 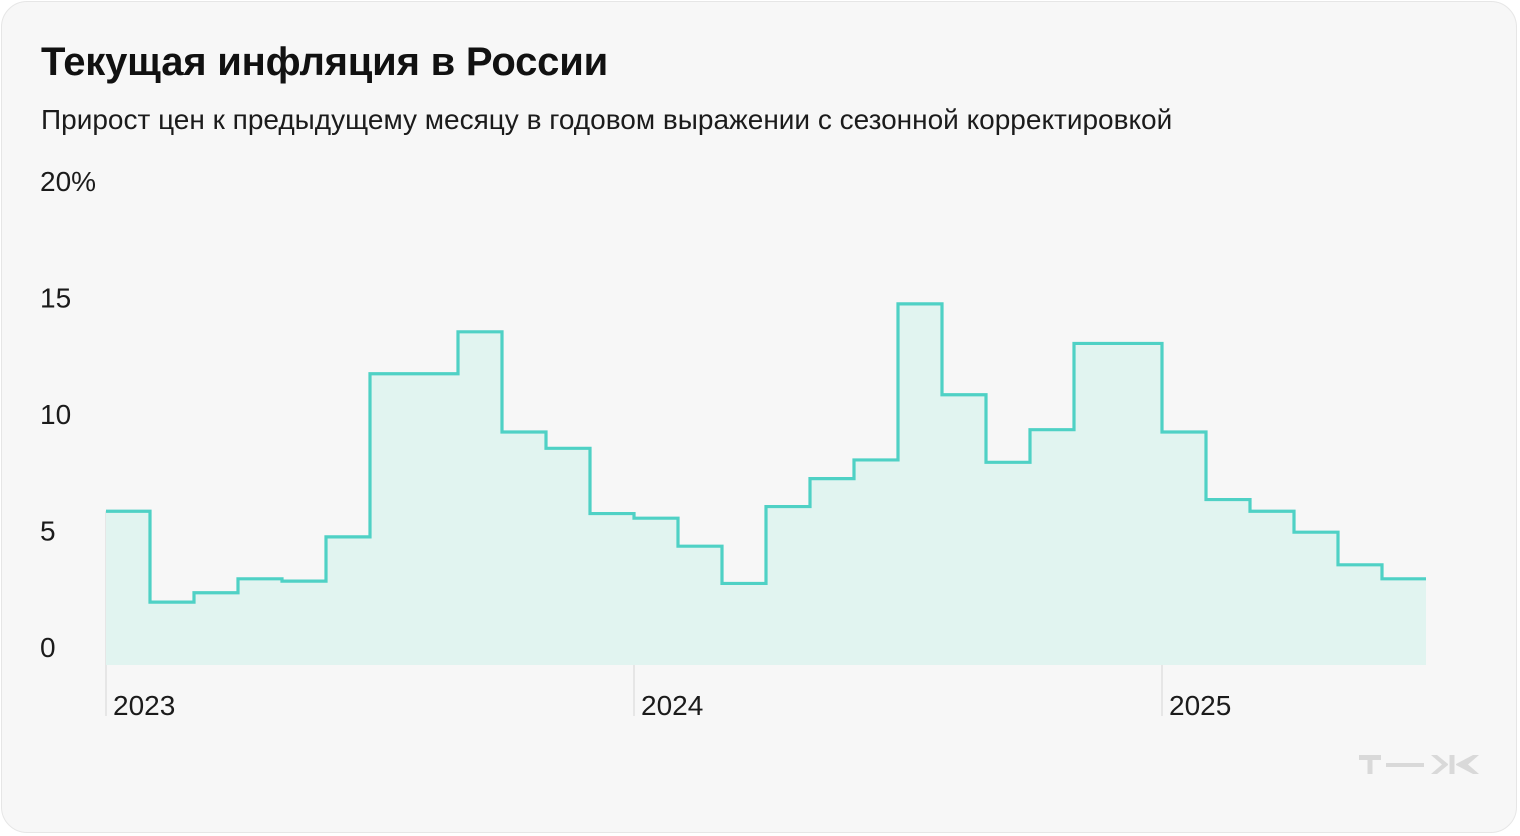 I want to click on x-axis: 2023 2024 2025, so click(x=672, y=705).